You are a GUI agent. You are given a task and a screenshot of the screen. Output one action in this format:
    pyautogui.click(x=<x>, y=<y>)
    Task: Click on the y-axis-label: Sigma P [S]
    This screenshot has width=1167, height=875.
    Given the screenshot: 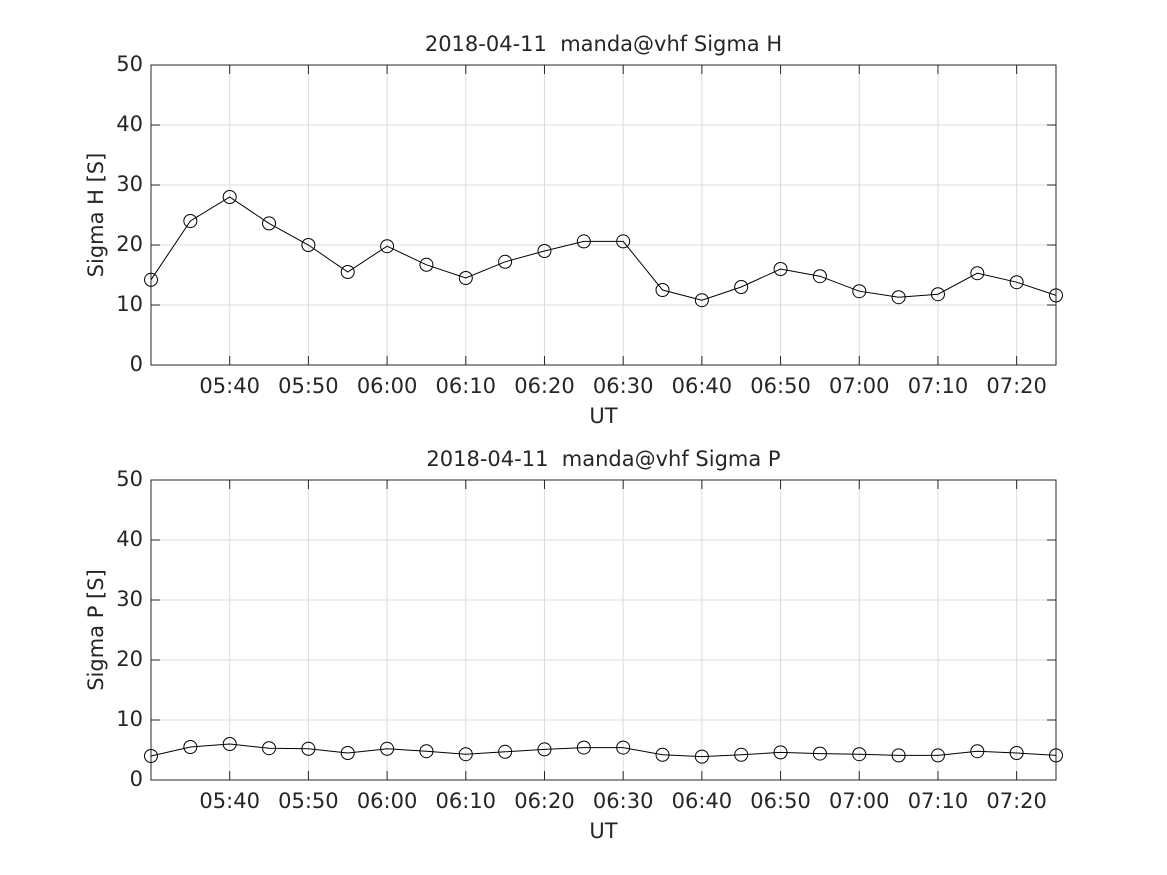 What is the action you would take?
    pyautogui.click(x=96, y=630)
    